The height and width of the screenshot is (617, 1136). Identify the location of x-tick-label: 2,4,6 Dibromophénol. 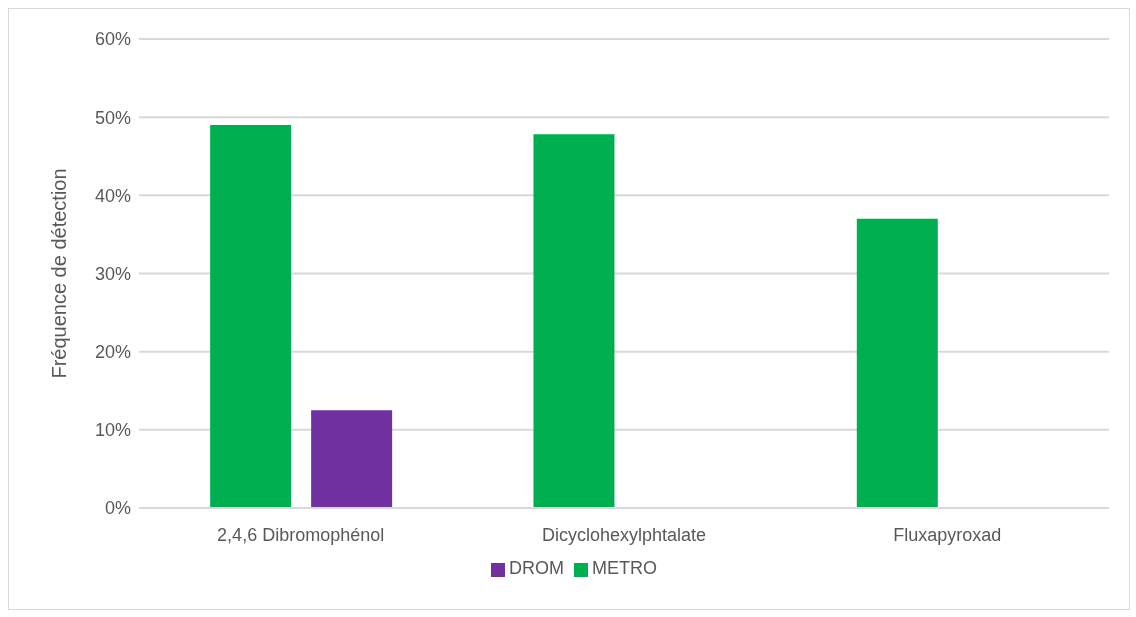
(301, 534).